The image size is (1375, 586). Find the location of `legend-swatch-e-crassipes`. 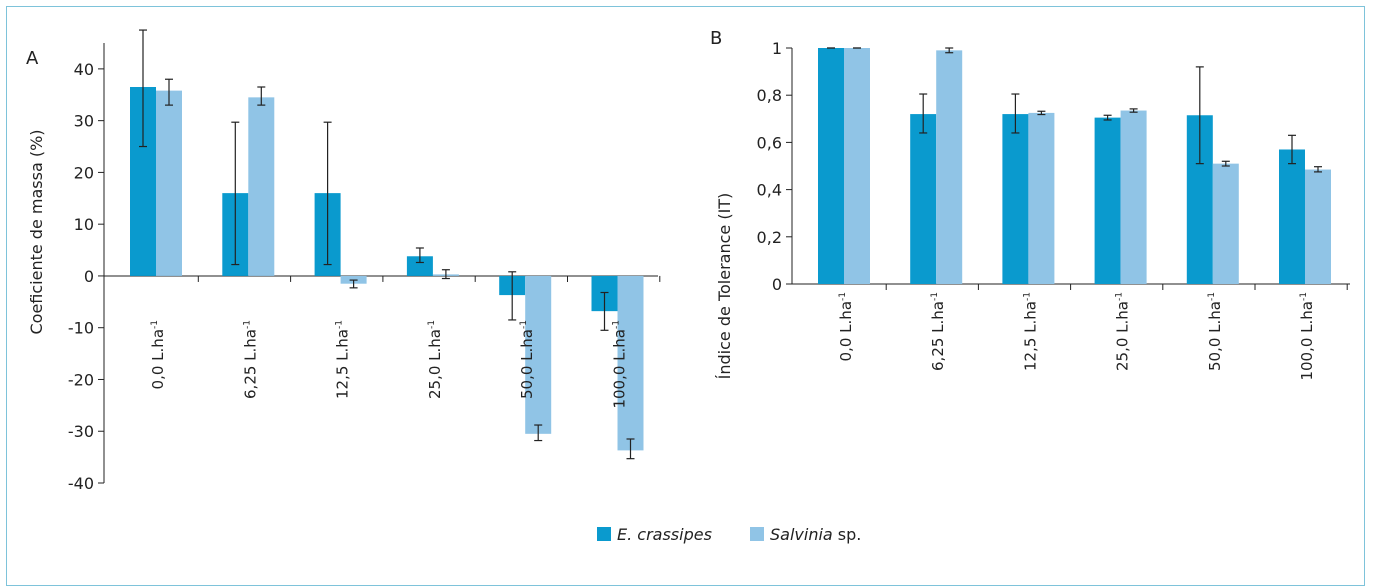

legend-swatch-e-crassipes is located at coordinates (604, 534).